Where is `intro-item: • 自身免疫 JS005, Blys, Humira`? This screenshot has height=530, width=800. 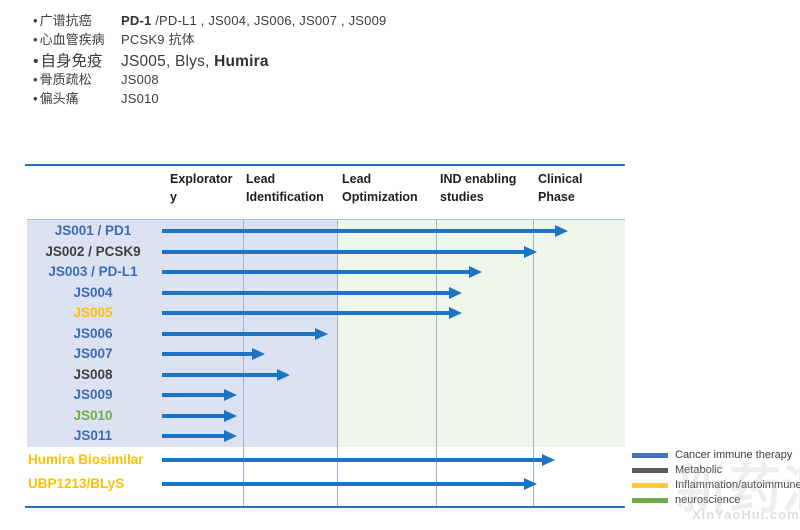 intro-item: • 自身免疫 JS005, Blys, Humira is located at coordinates (209, 59).